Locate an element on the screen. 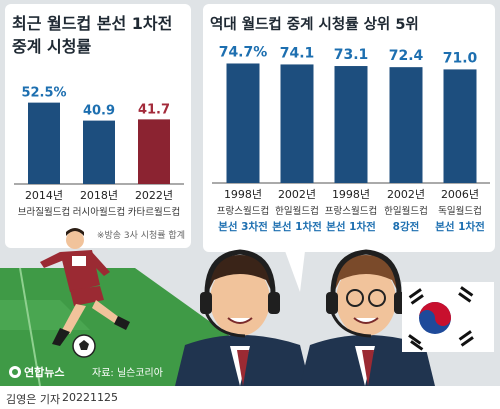 This screenshot has height=409, width=500. chart2-stage-label: 본선 3차전 is located at coordinates (243, 226).